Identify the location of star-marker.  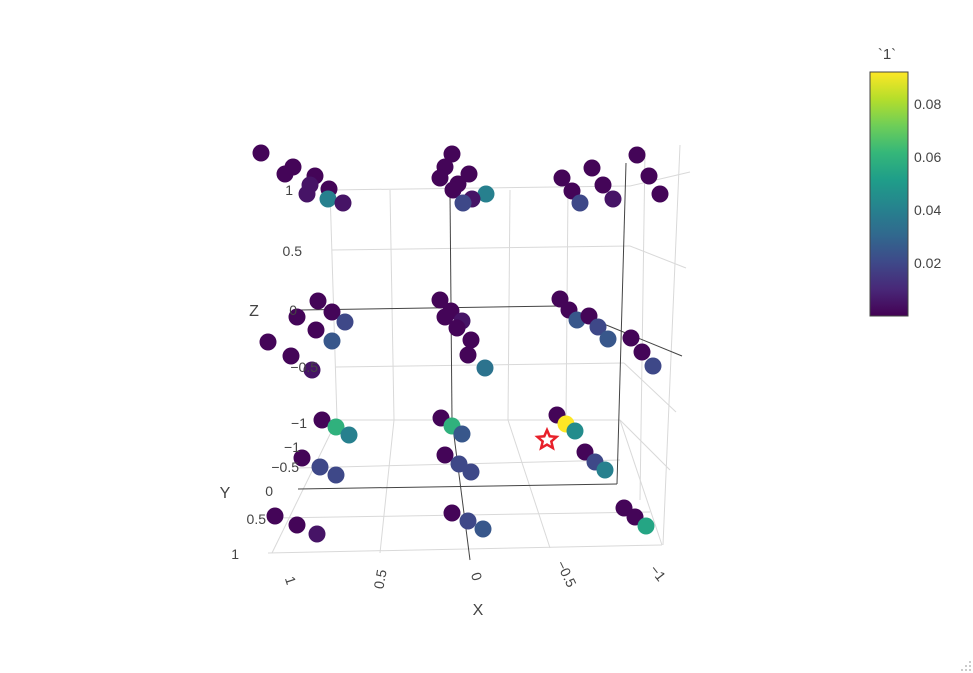
(547, 438).